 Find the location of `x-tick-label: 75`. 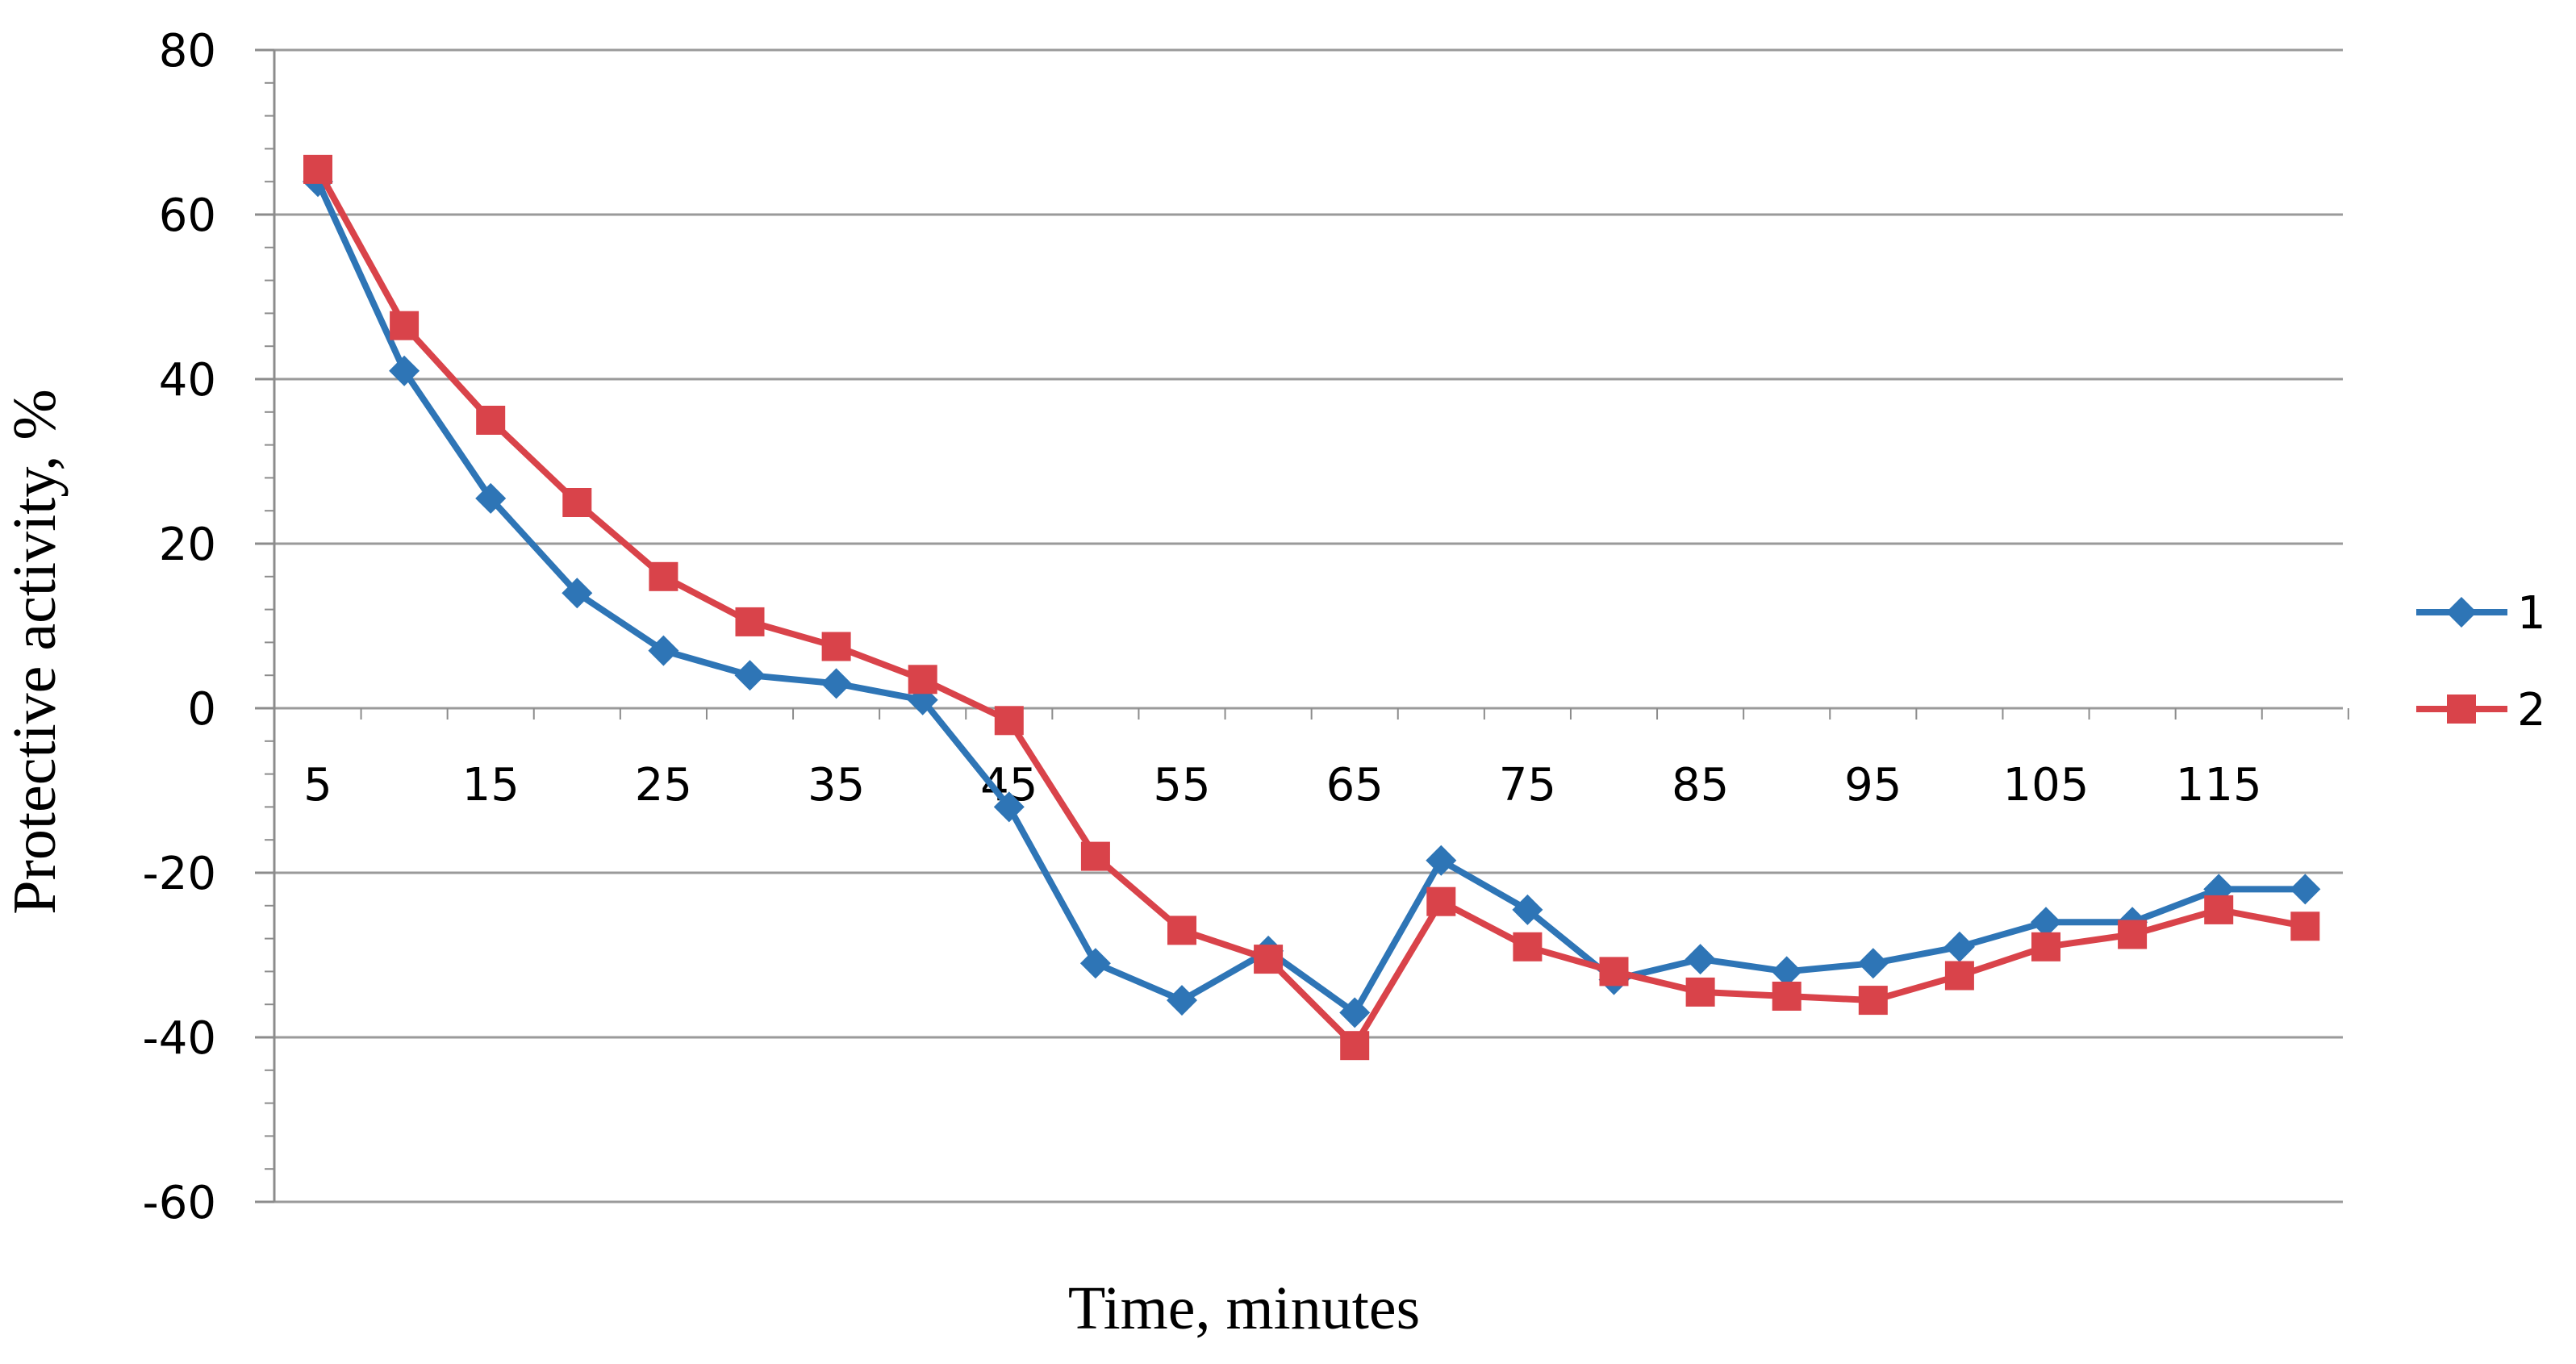

x-tick-label: 75 is located at coordinates (1527, 785).